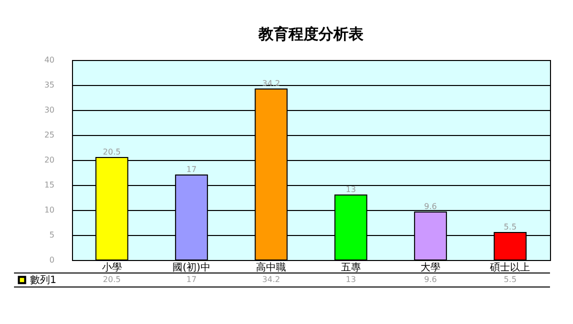  Describe the element at coordinates (430, 268) in the screenshot. I see `x-tick-label: 大學` at that location.